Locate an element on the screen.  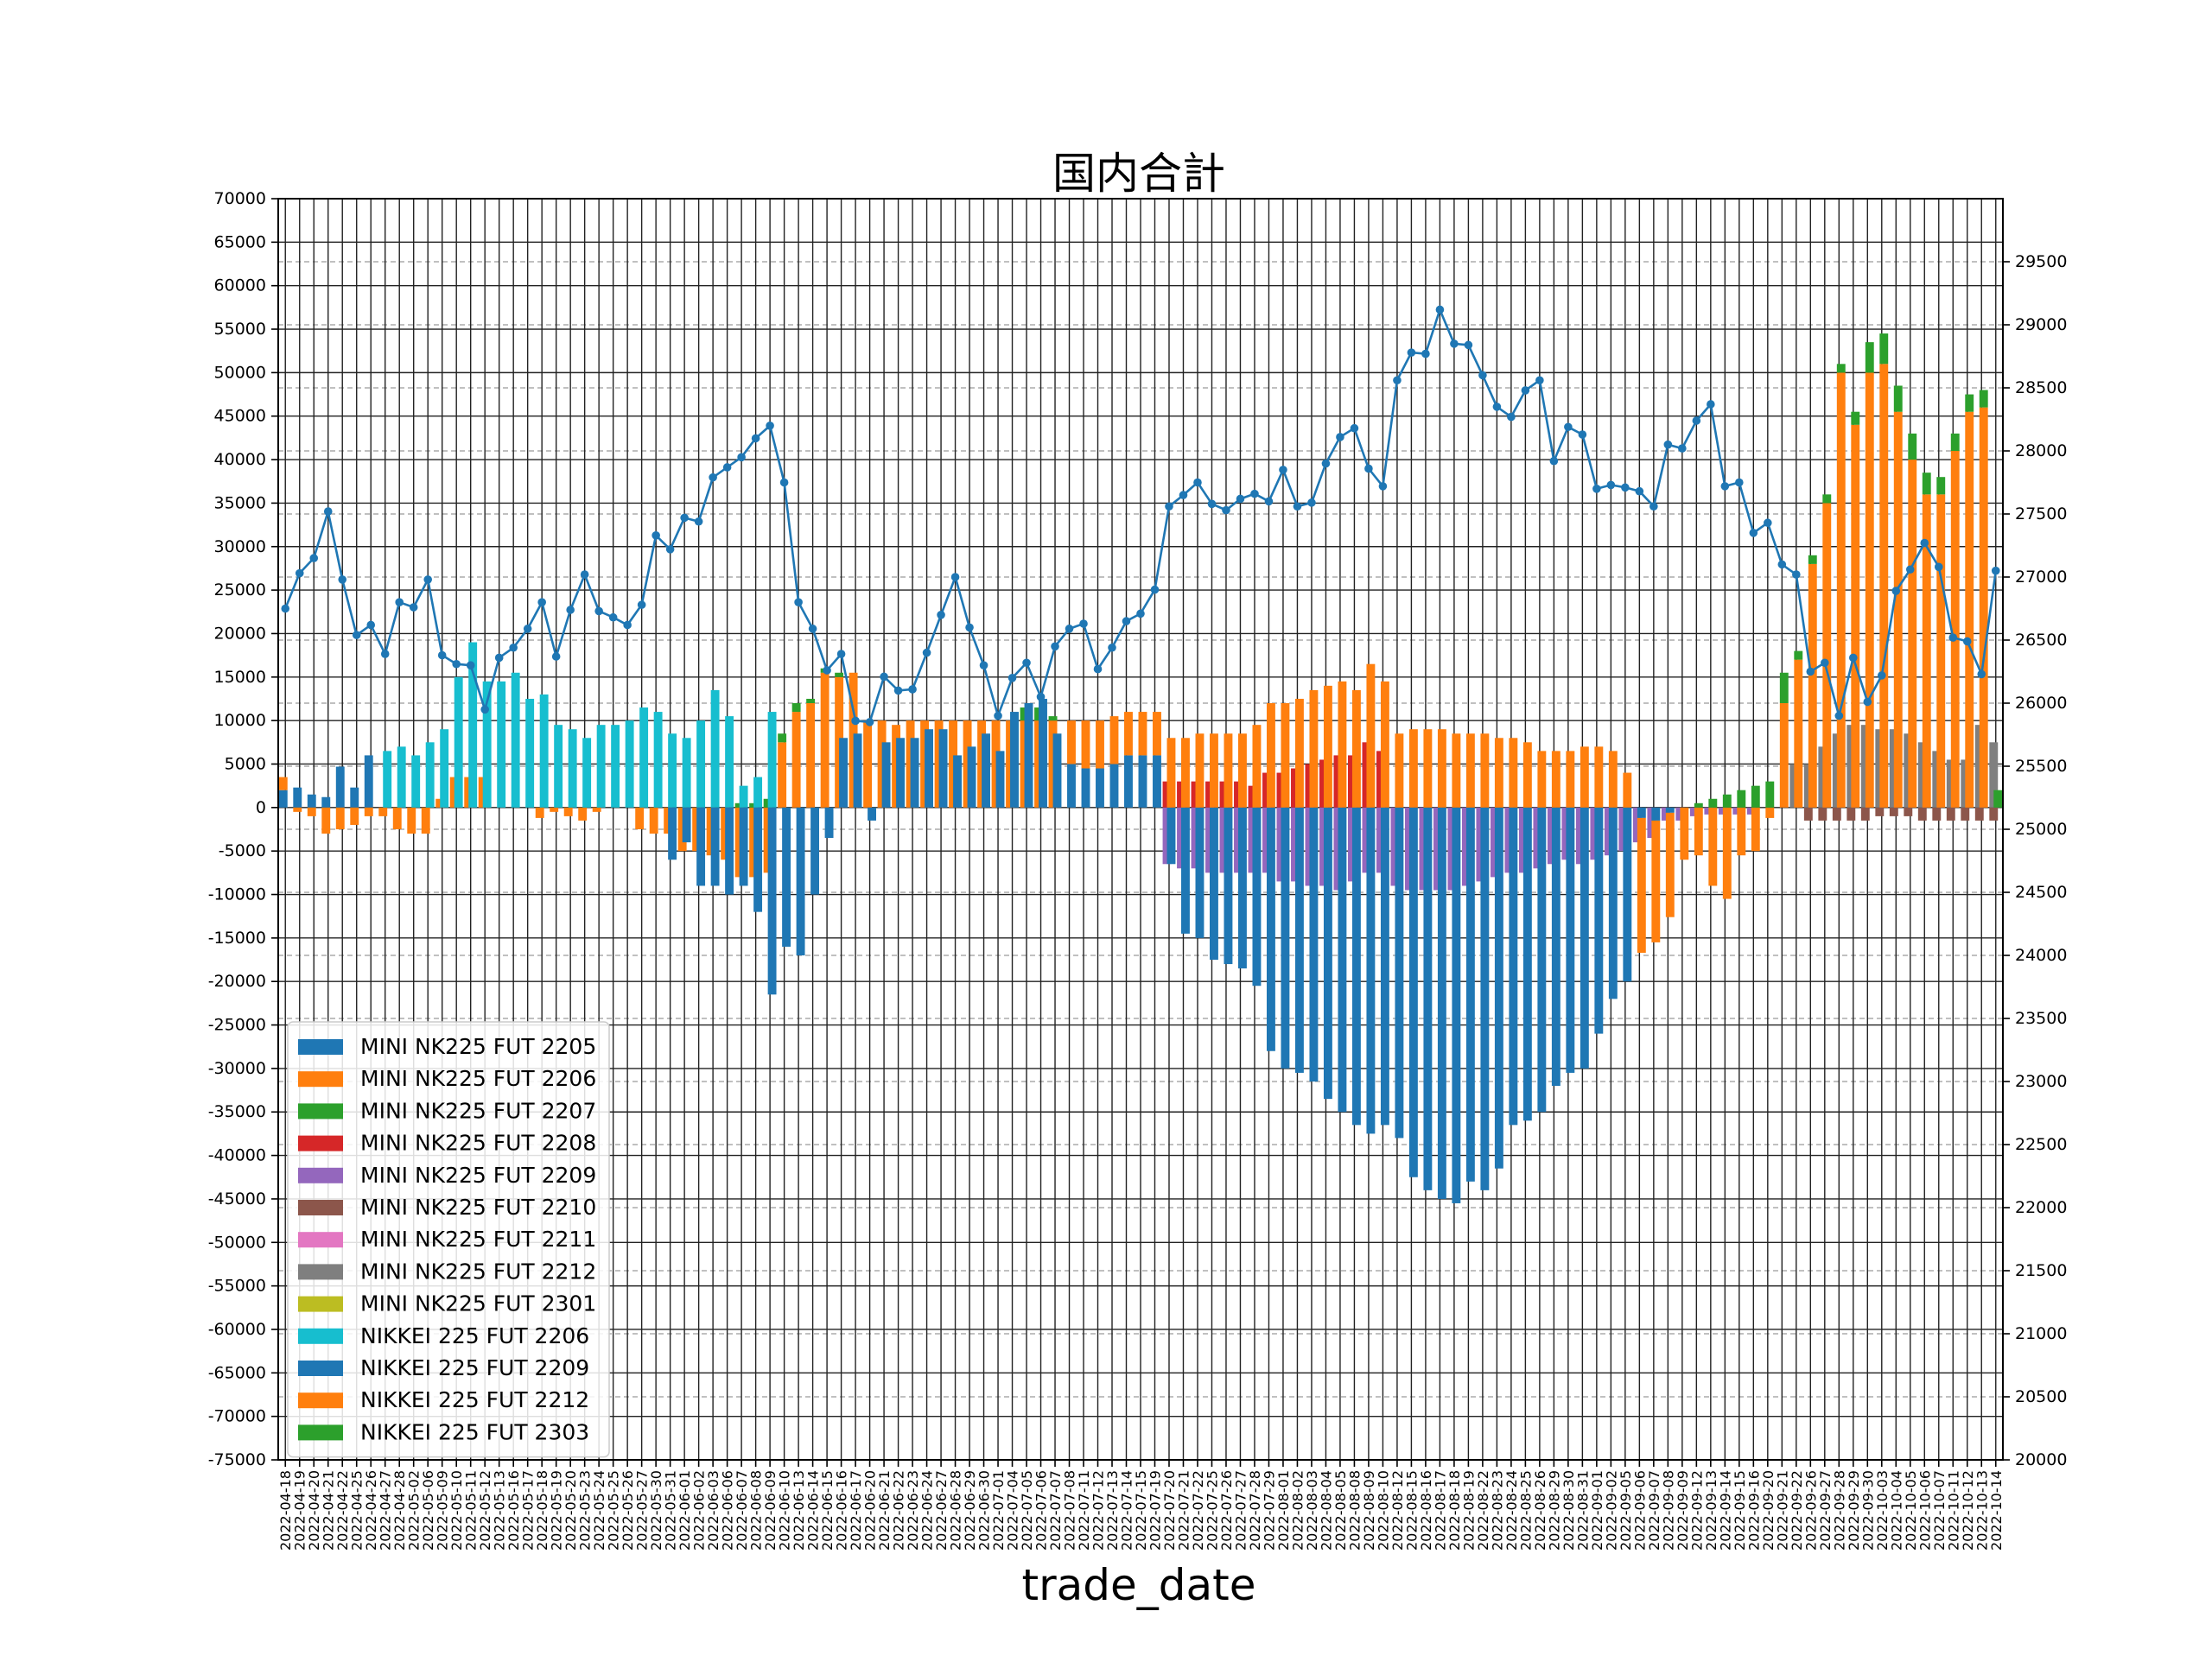
x-tick-label: 2022-08-10 is located at coordinates (1383, 1510).